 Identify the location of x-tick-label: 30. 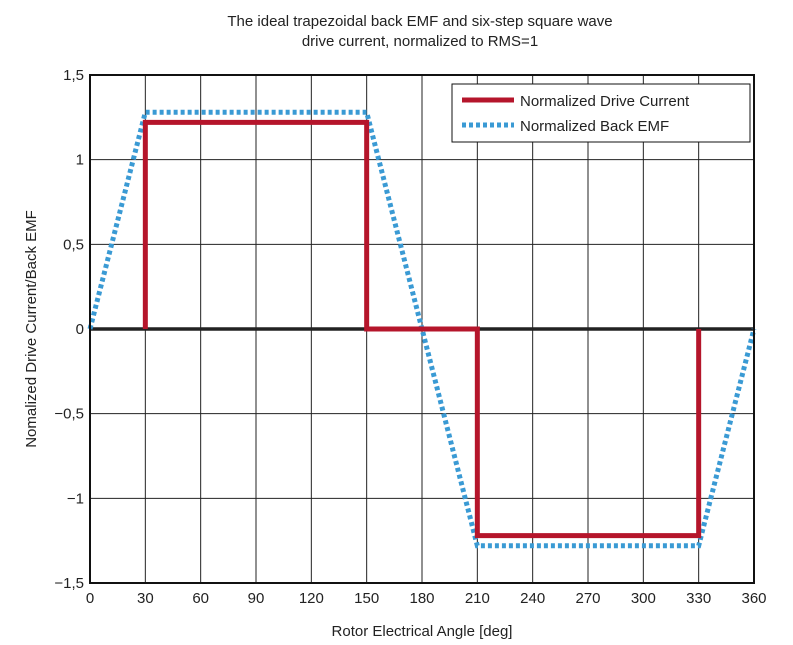
(145, 598).